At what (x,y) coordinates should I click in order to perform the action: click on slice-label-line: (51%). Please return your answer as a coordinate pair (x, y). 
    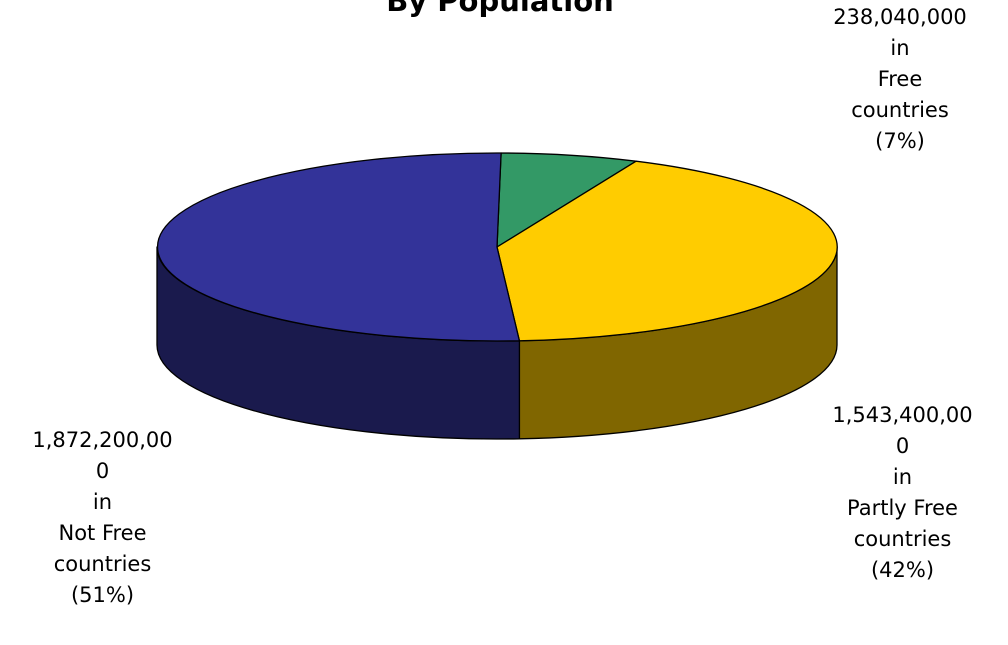
    Looking at the image, I should click on (102, 595).